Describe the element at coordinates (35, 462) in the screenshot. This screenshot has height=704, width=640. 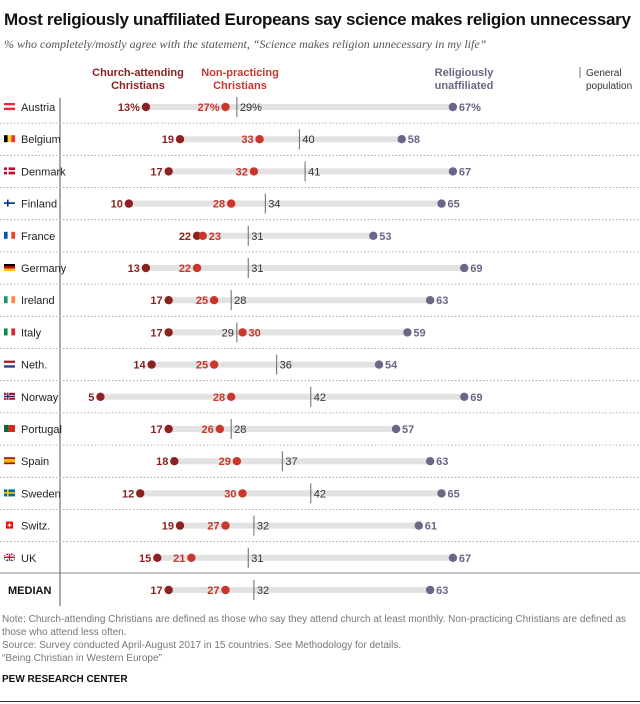
I see `country-label: Spain` at that location.